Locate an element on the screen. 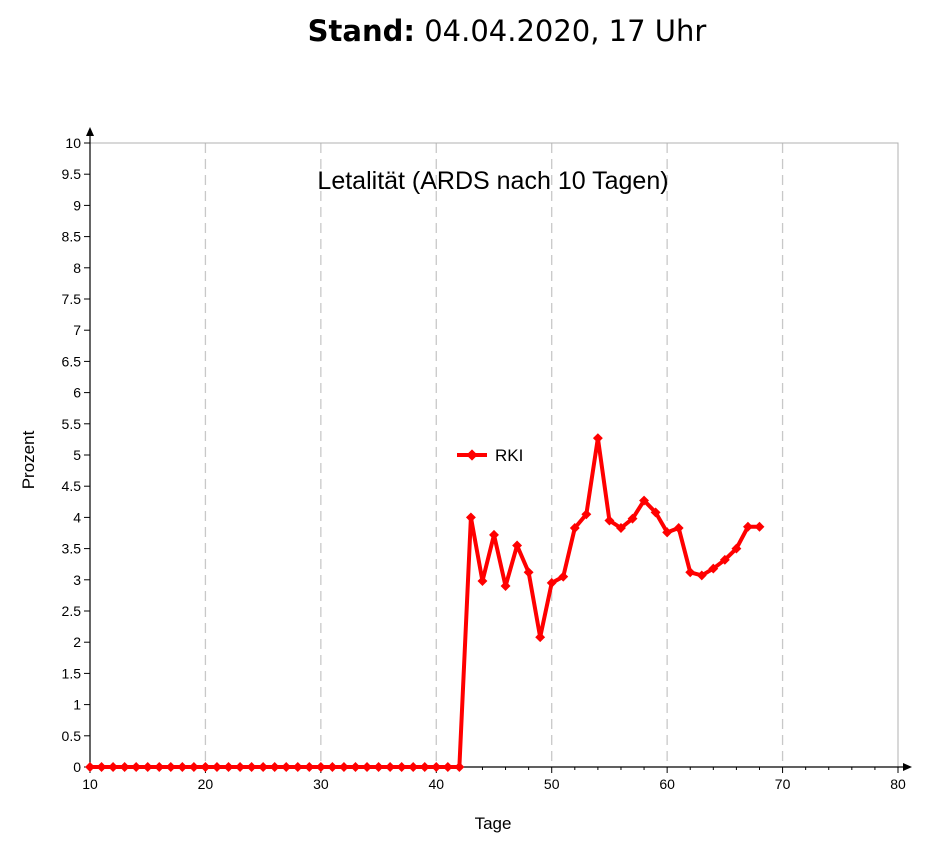  y-tick-label: 5 is located at coordinates (77, 455).